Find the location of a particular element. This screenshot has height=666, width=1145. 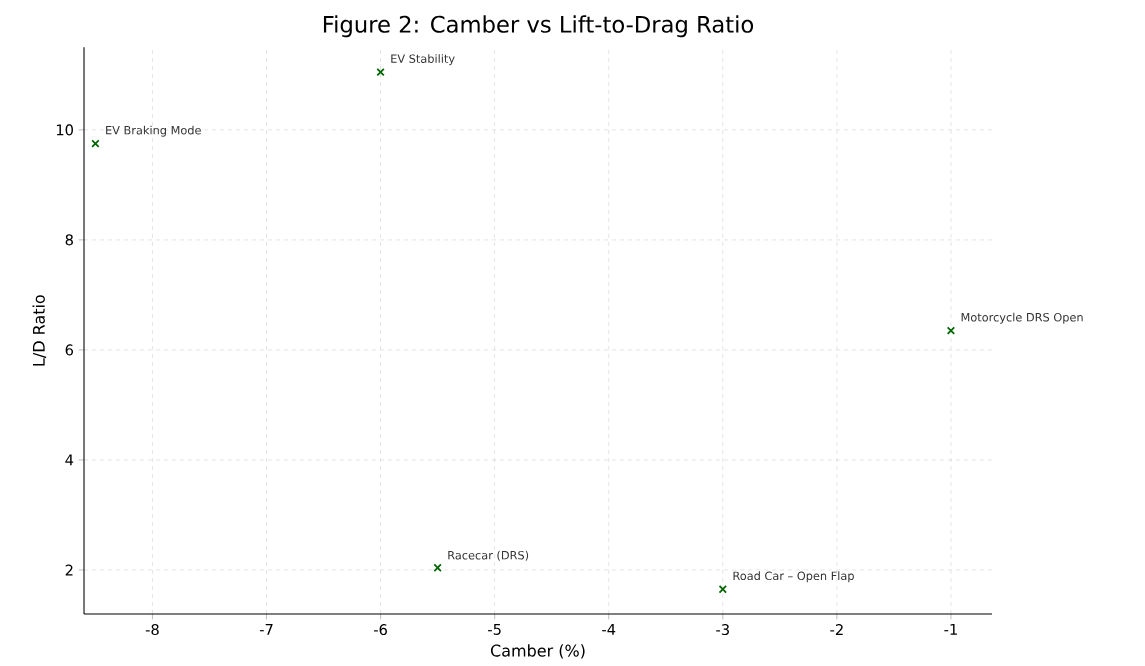

y-tick-label: 10 is located at coordinates (64, 130).